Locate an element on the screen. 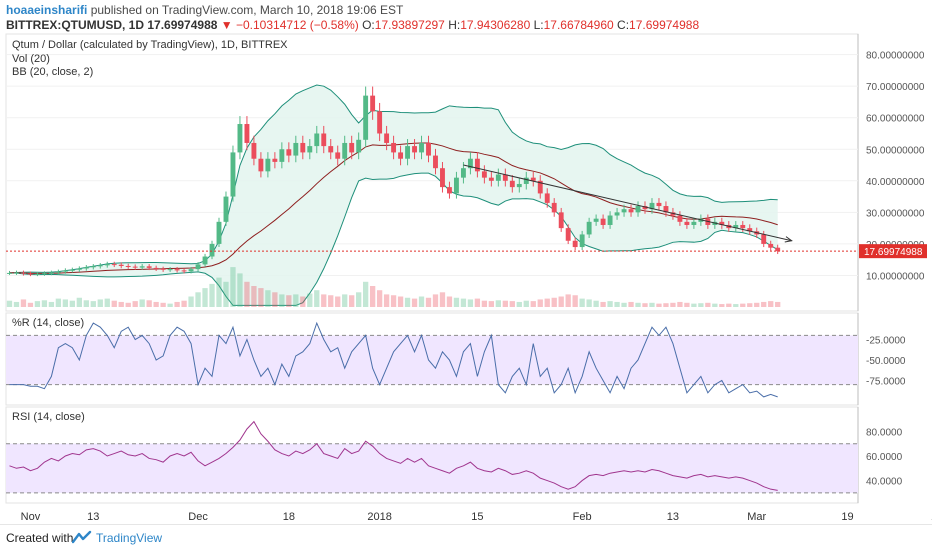  close-value: 17.69974988 is located at coordinates (664, 25).